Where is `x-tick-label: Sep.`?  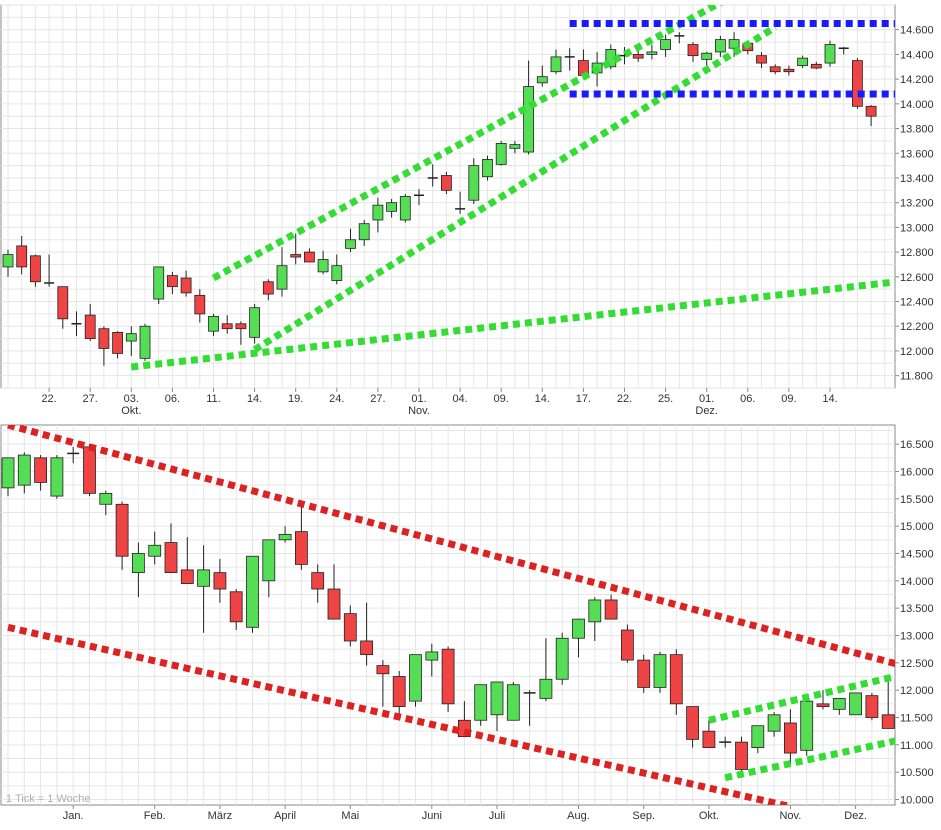
x-tick-label: Sep. is located at coordinates (643, 816).